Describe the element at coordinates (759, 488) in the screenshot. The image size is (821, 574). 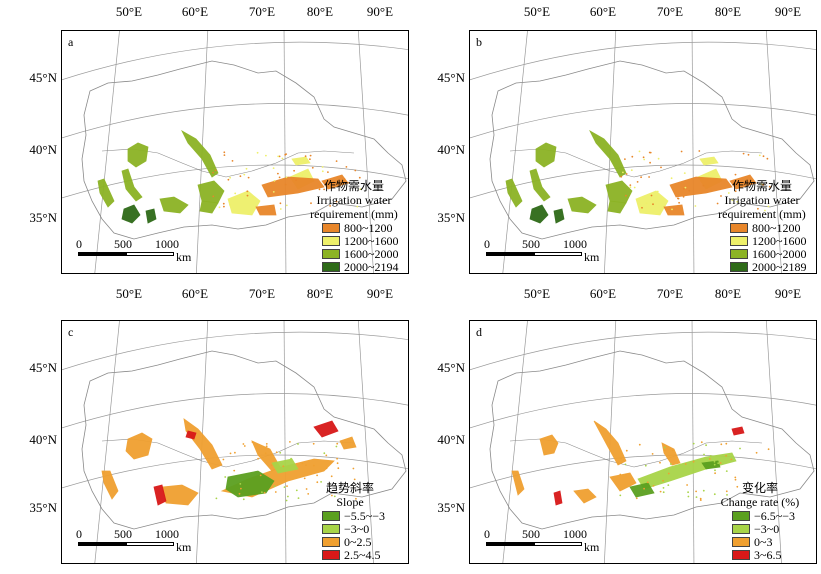
I see `legend-title-cn: 变化率` at that location.